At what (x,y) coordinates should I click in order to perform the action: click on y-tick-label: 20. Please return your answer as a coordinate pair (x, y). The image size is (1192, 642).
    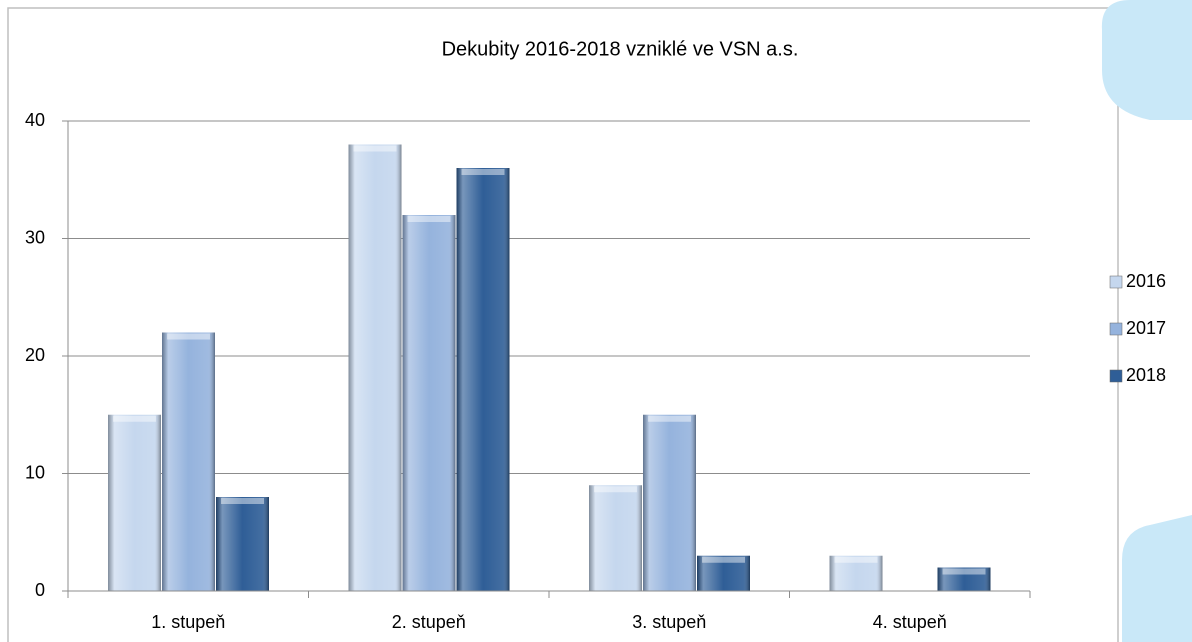
    Looking at the image, I should click on (35, 355).